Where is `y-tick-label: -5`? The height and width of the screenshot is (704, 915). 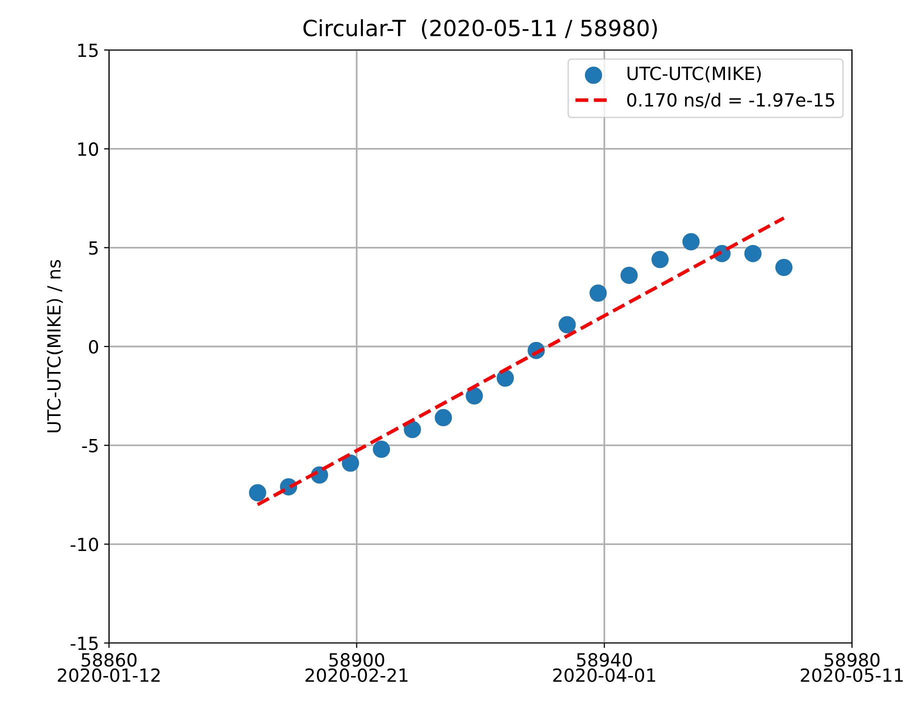 y-tick-label: -5 is located at coordinates (90, 445).